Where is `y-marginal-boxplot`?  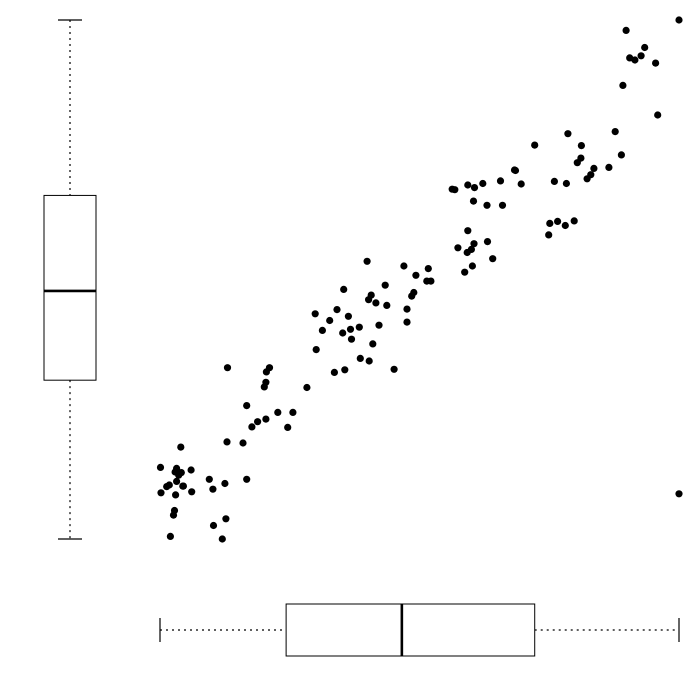
y-marginal-boxplot is located at coordinates (70, 279).